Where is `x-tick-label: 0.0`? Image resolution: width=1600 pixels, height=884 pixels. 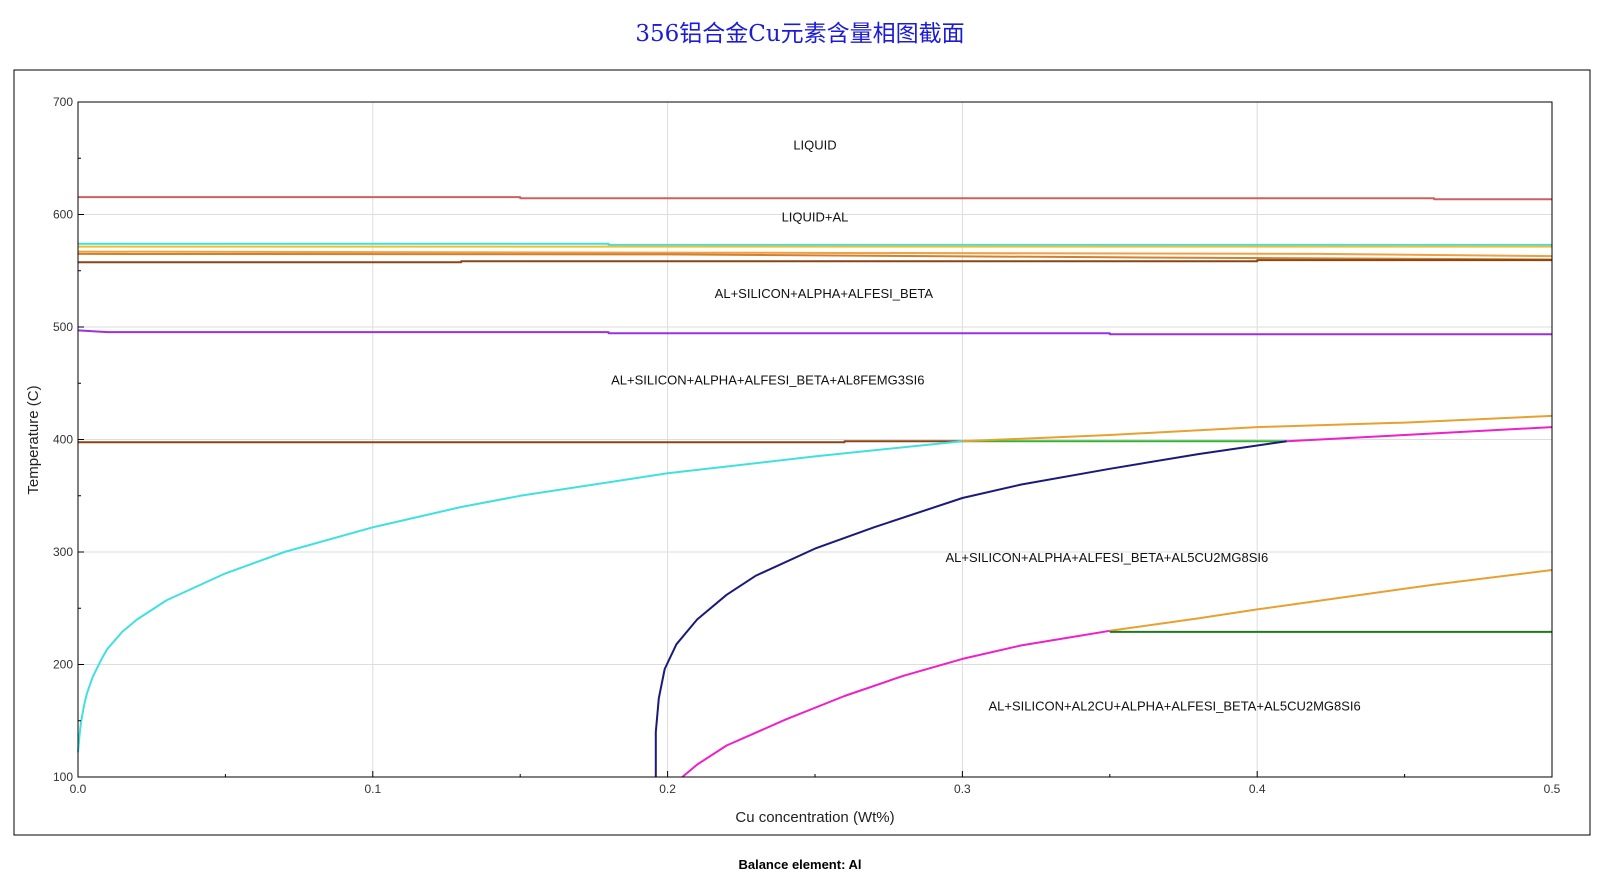 x-tick-label: 0.0 is located at coordinates (78, 789).